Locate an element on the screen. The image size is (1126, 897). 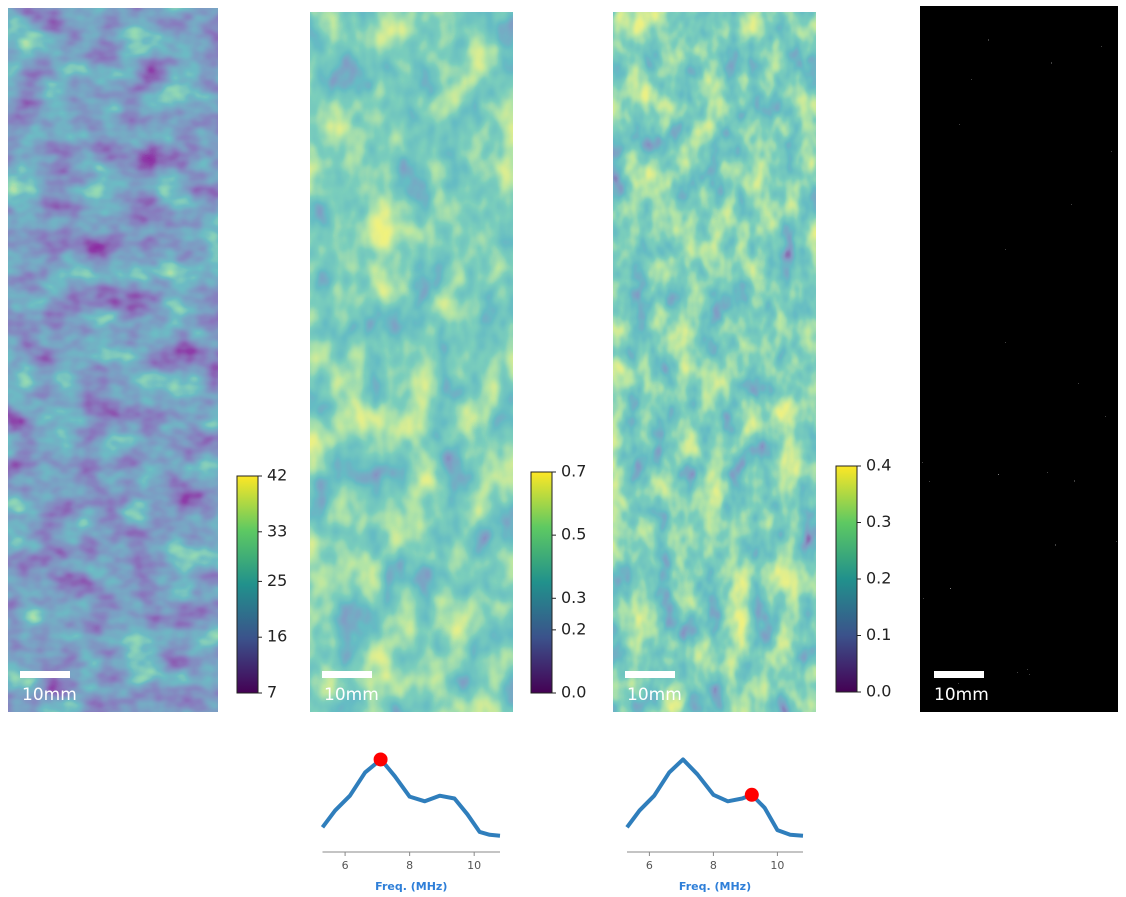
binary-image is located at coordinates (1019, 359).